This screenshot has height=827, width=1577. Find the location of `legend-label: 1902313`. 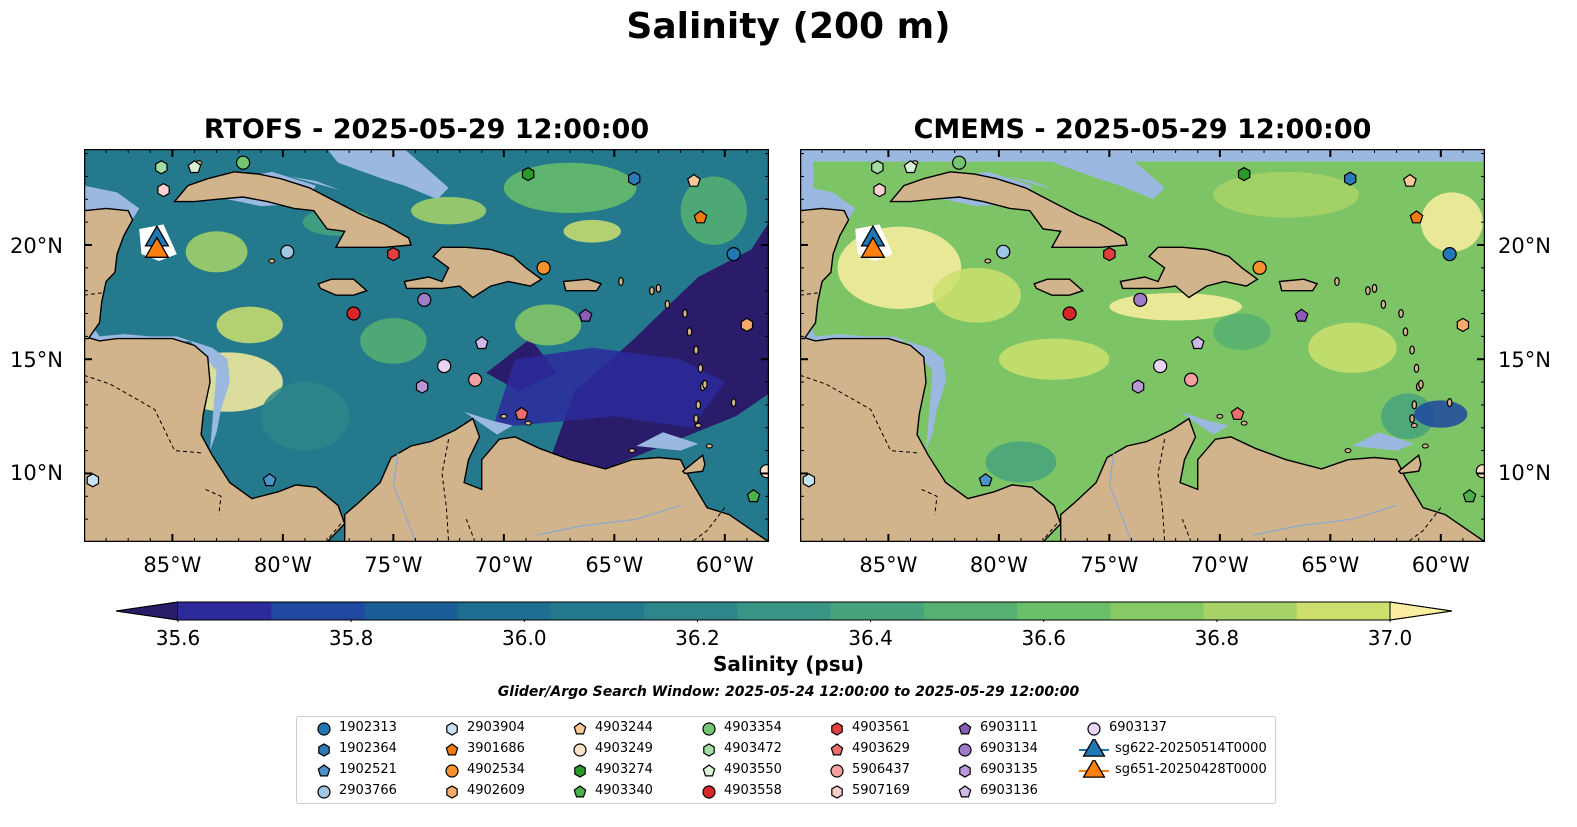

legend-label: 1902313 is located at coordinates (368, 727).